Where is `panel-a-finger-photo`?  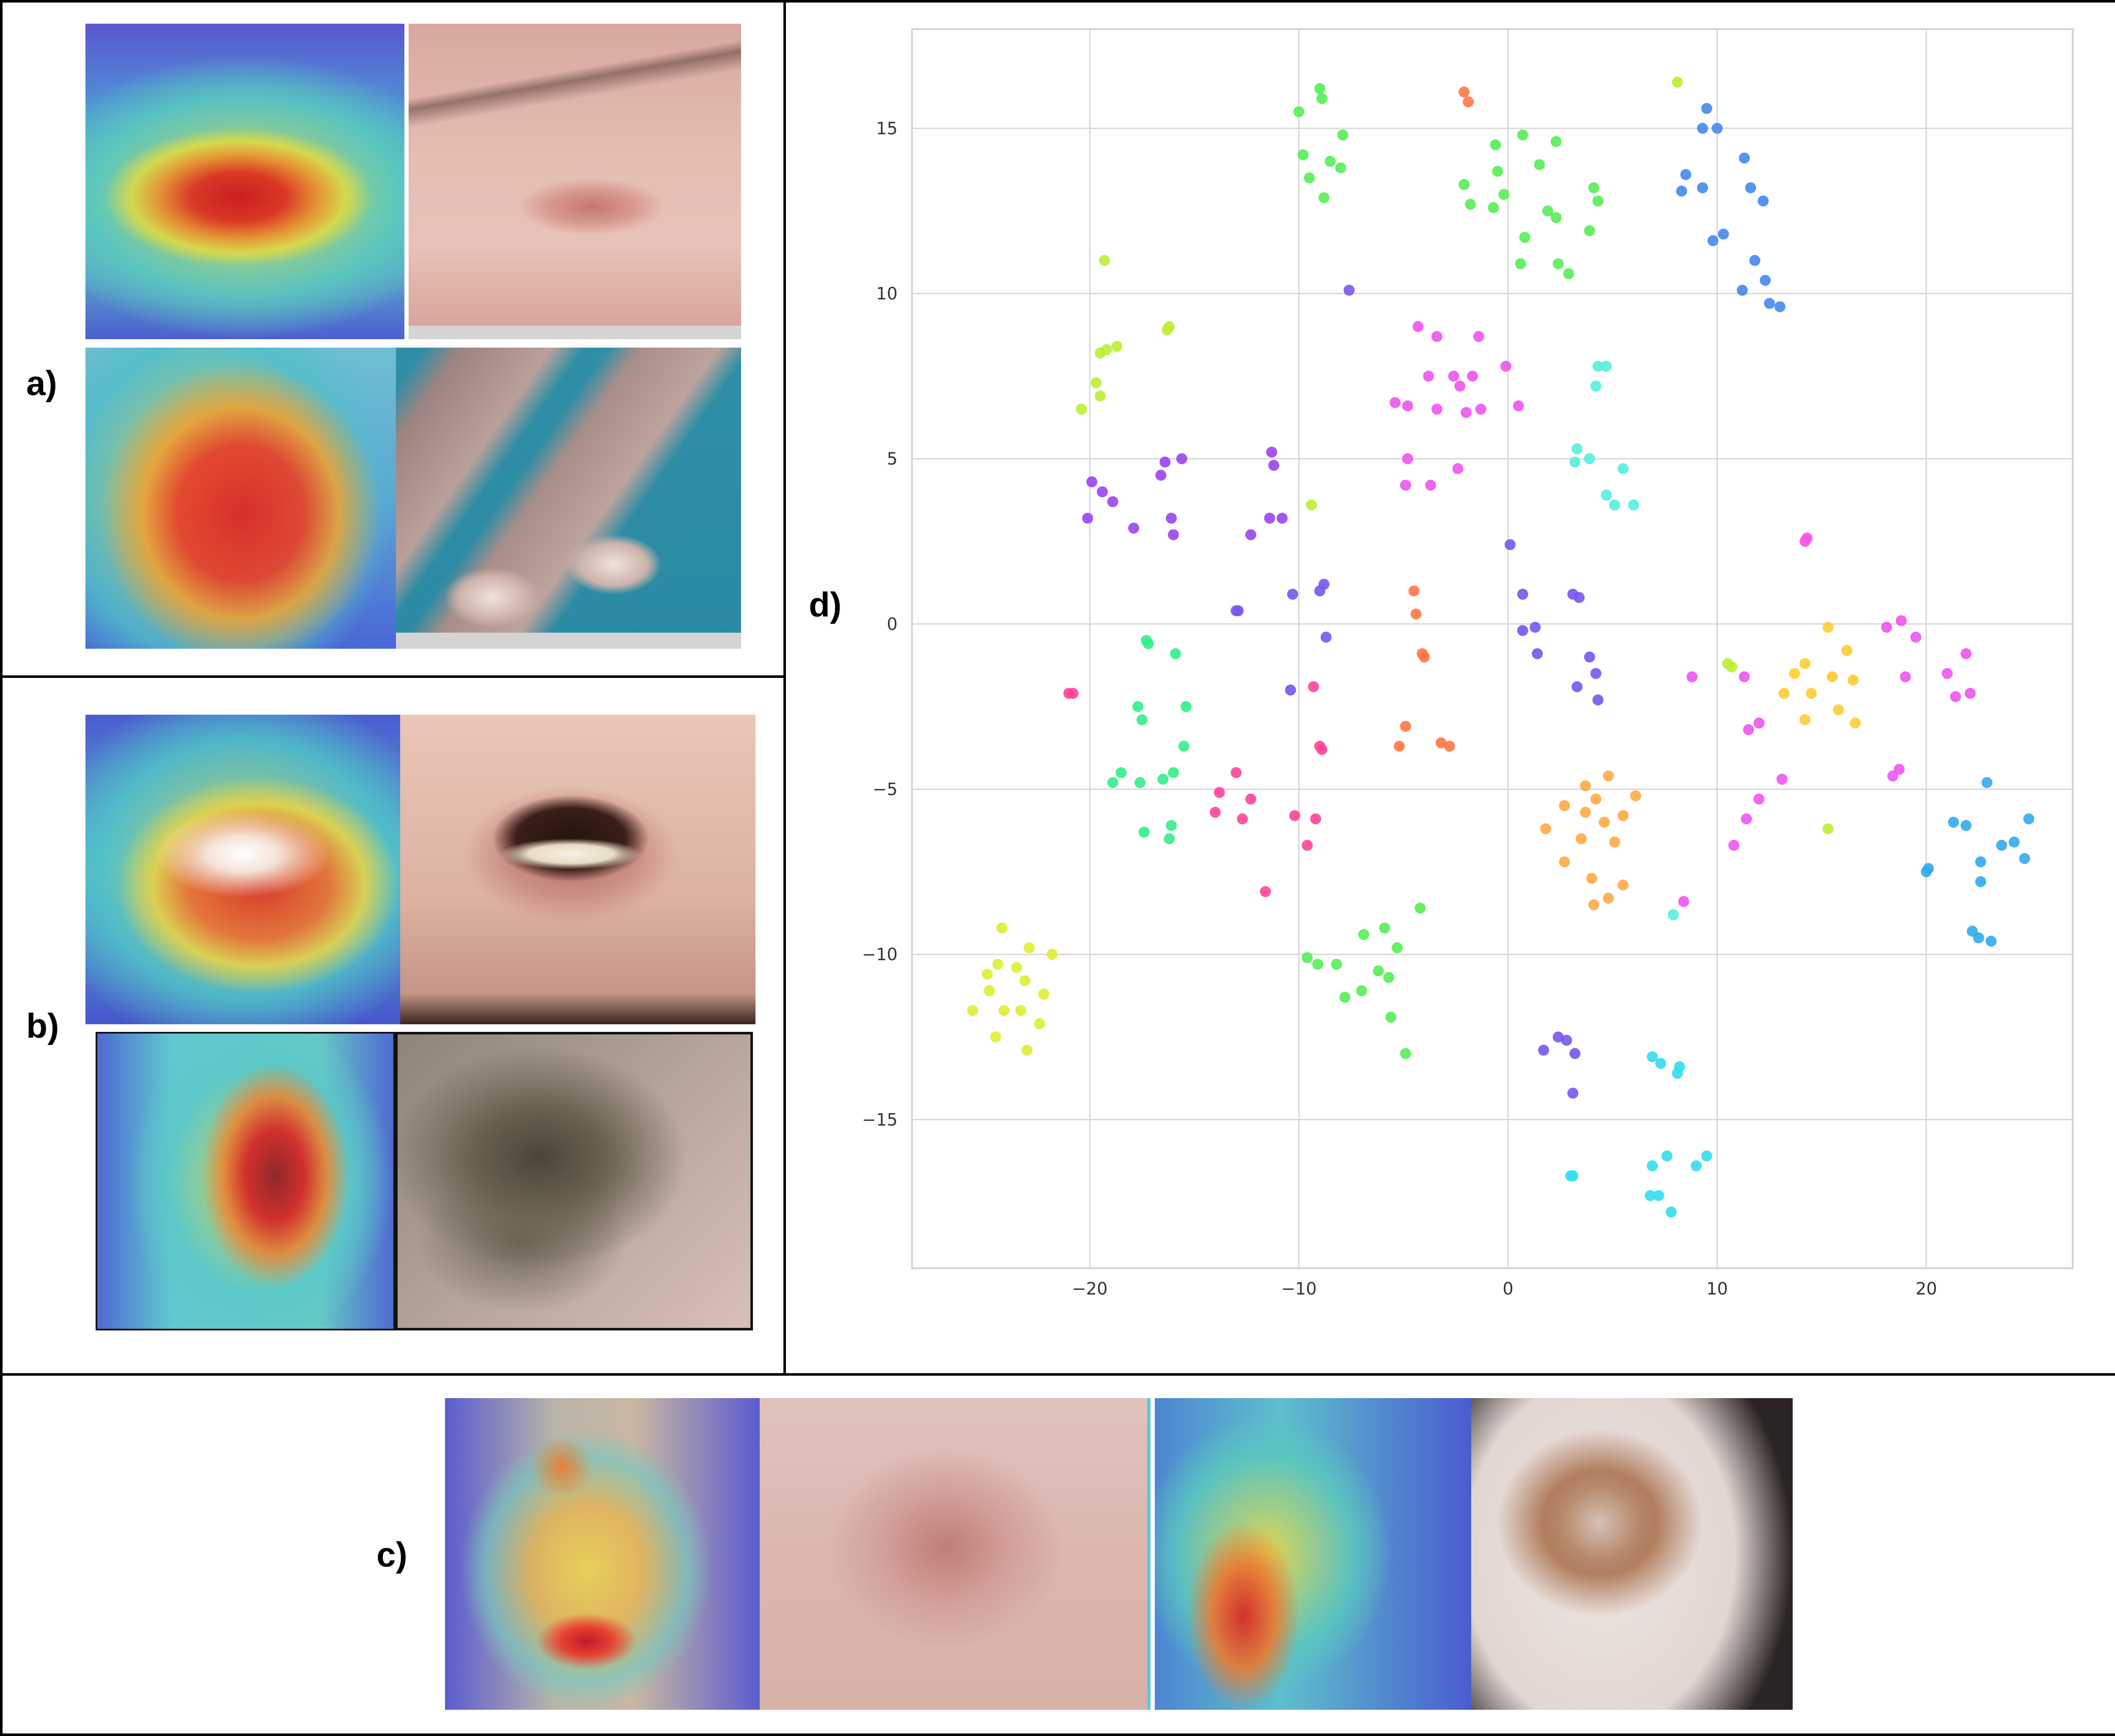
panel-a-finger-photo is located at coordinates (568, 498).